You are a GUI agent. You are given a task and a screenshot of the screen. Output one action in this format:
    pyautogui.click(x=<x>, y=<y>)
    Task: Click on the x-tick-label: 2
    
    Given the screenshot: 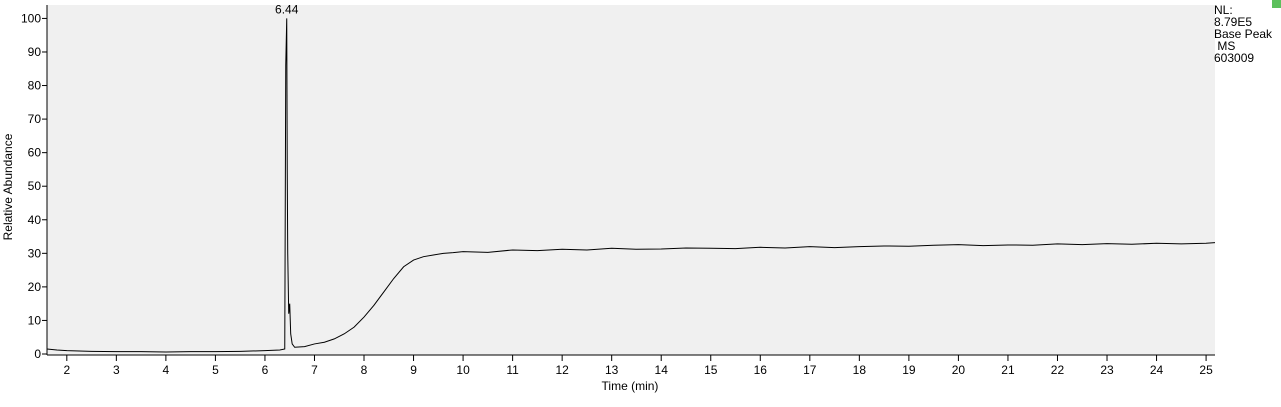 What is the action you would take?
    pyautogui.click(x=66, y=370)
    